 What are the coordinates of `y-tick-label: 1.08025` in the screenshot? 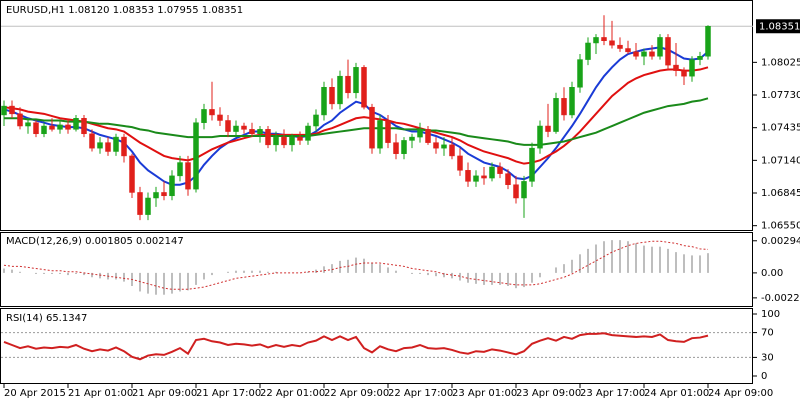 It's located at (780, 62).